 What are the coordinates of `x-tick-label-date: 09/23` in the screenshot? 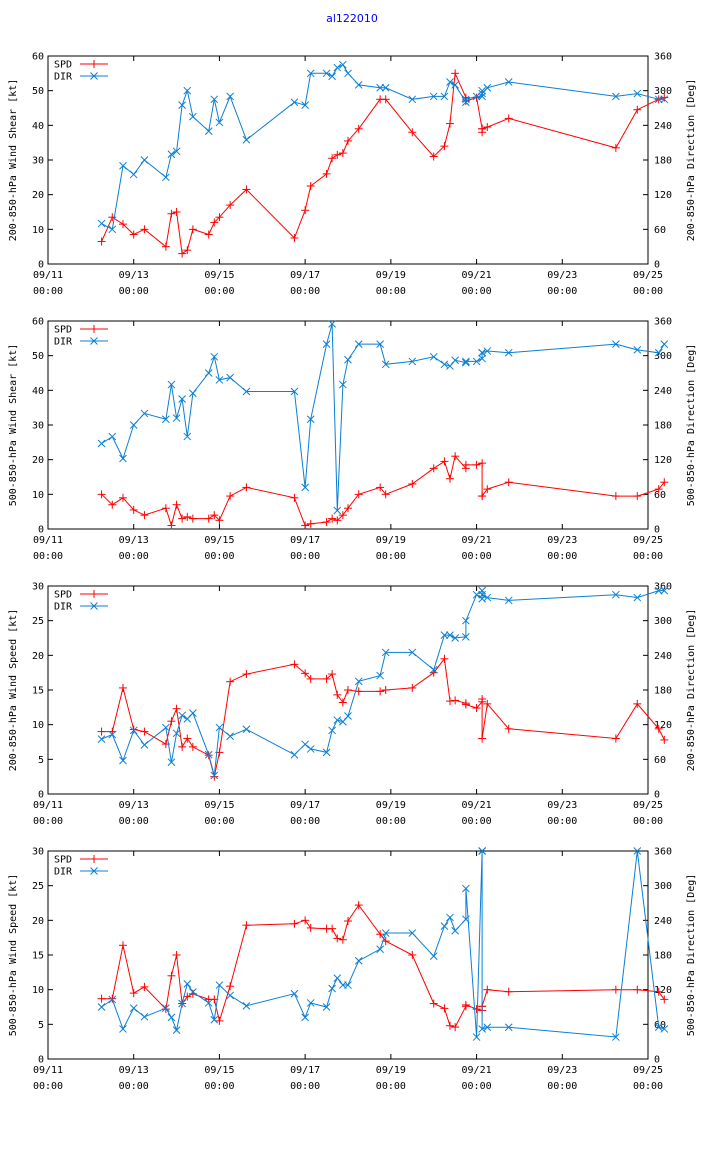 It's located at (562, 275).